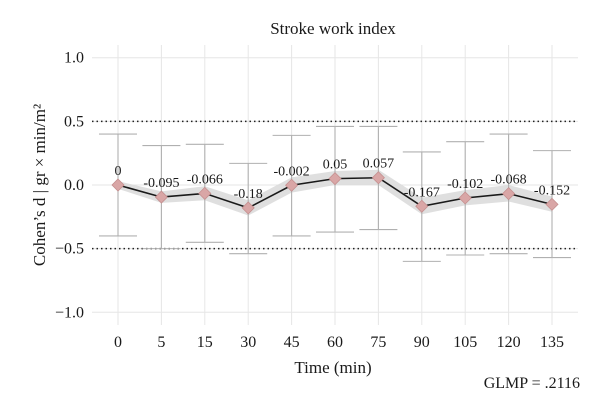  I want to click on chart-title: Stroke work index, so click(333, 28).